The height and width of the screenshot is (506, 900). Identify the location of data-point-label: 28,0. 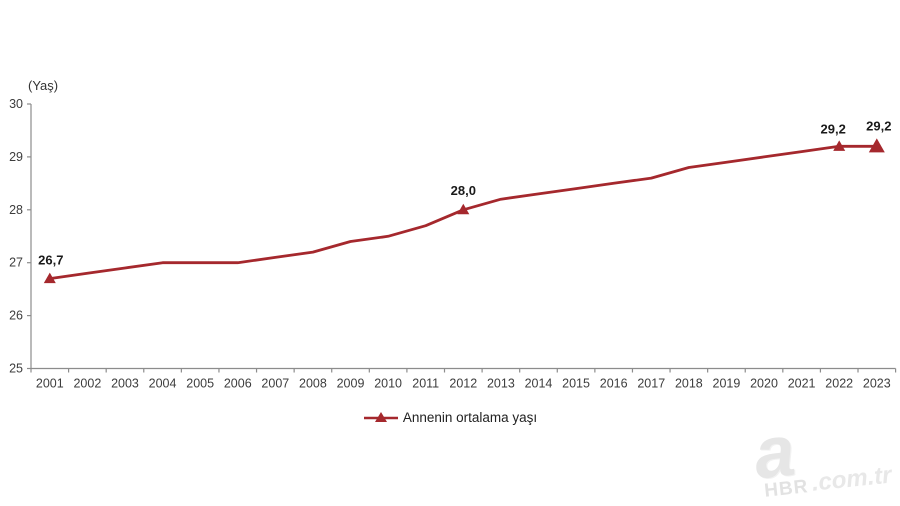
(463, 190).